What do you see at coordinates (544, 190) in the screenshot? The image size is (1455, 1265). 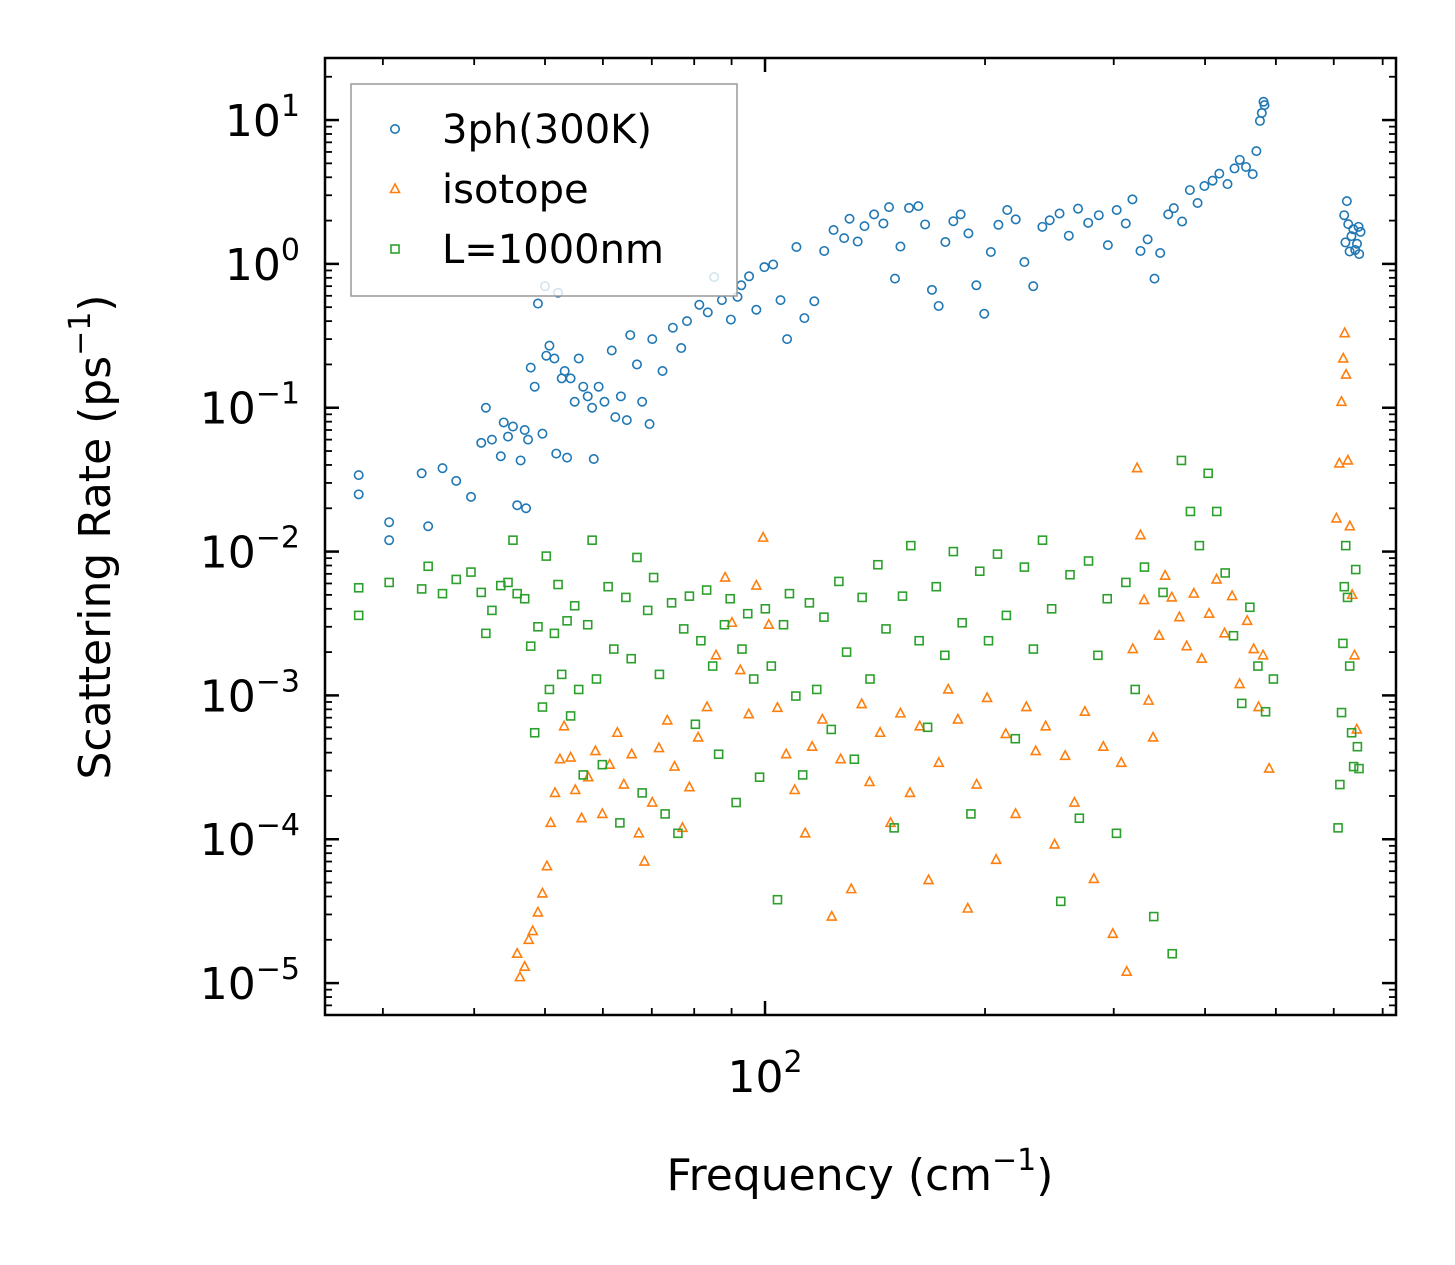 I see `legend: 3ph(300K) isotope L=1000nm` at bounding box center [544, 190].